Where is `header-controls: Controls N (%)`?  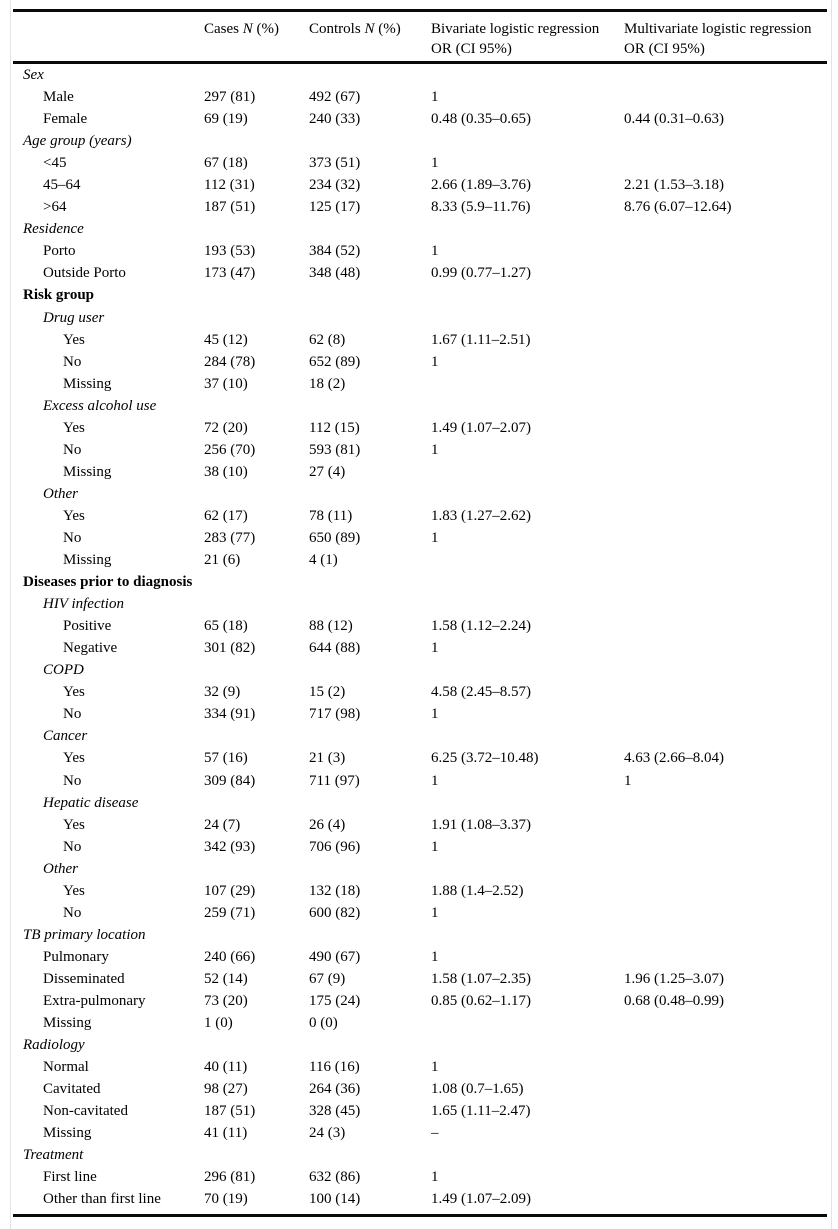 header-controls: Controls N (%) is located at coordinates (370, 37).